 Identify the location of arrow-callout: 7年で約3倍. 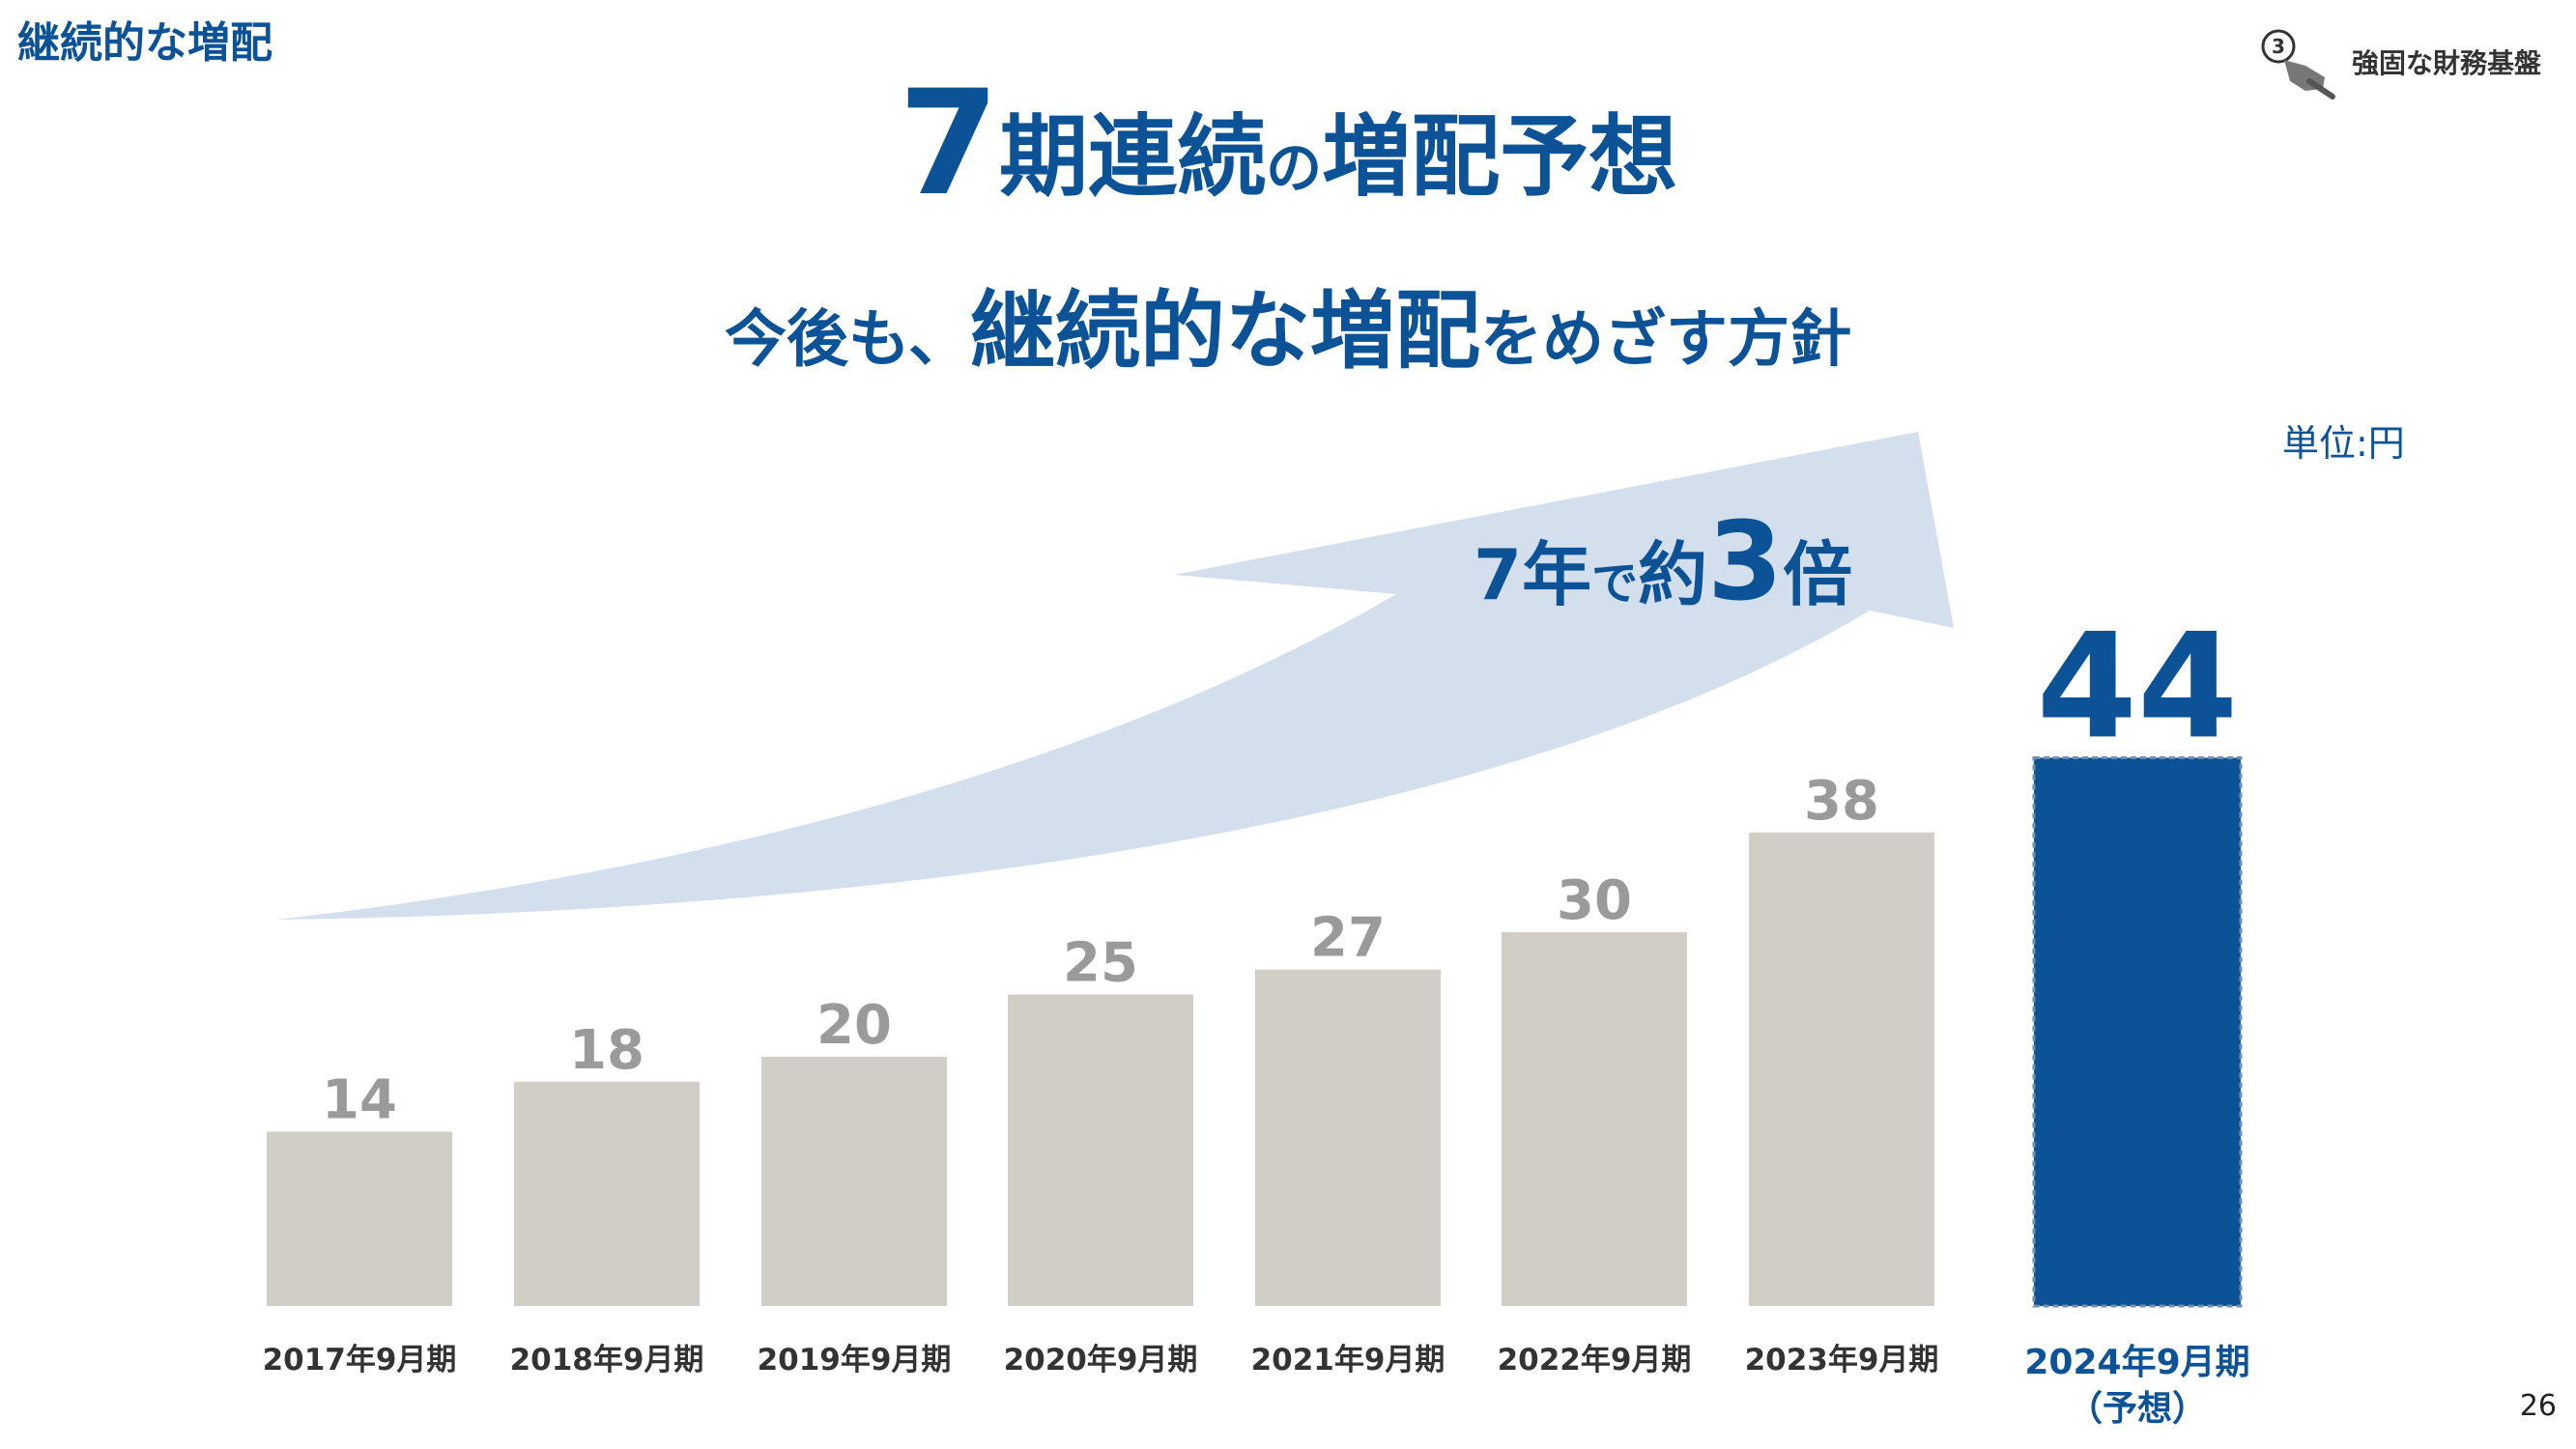
(1663, 562).